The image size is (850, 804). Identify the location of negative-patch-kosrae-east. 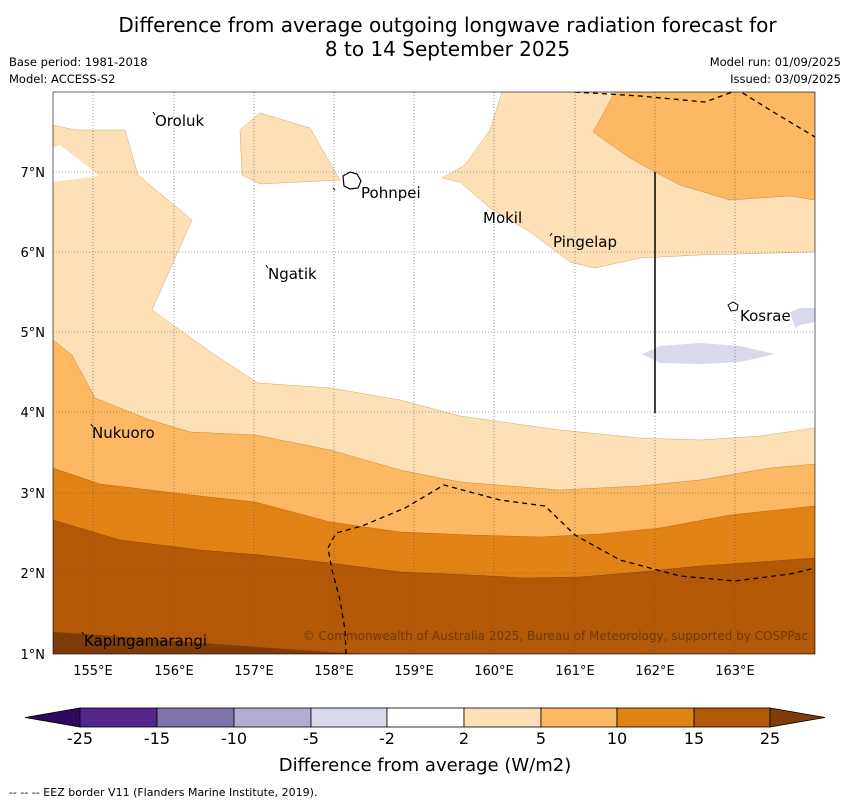
(802, 318).